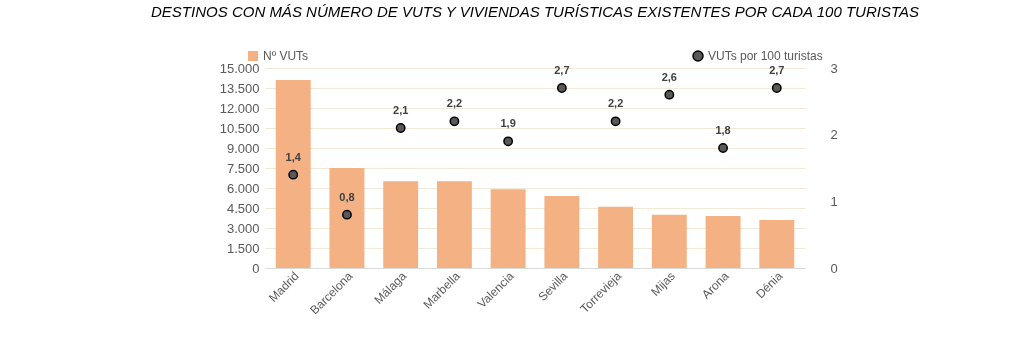  What do you see at coordinates (834, 68) in the screenshot?
I see `y2-tick-label: 3` at bounding box center [834, 68].